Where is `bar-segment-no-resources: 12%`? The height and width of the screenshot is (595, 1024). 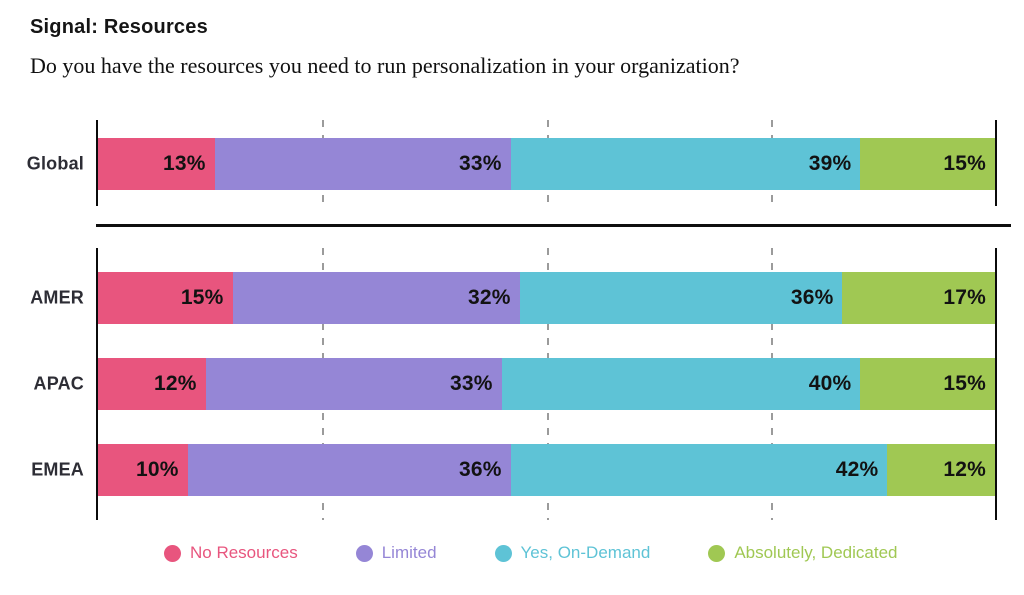 bar-segment-no-resources: 12% is located at coordinates (152, 384).